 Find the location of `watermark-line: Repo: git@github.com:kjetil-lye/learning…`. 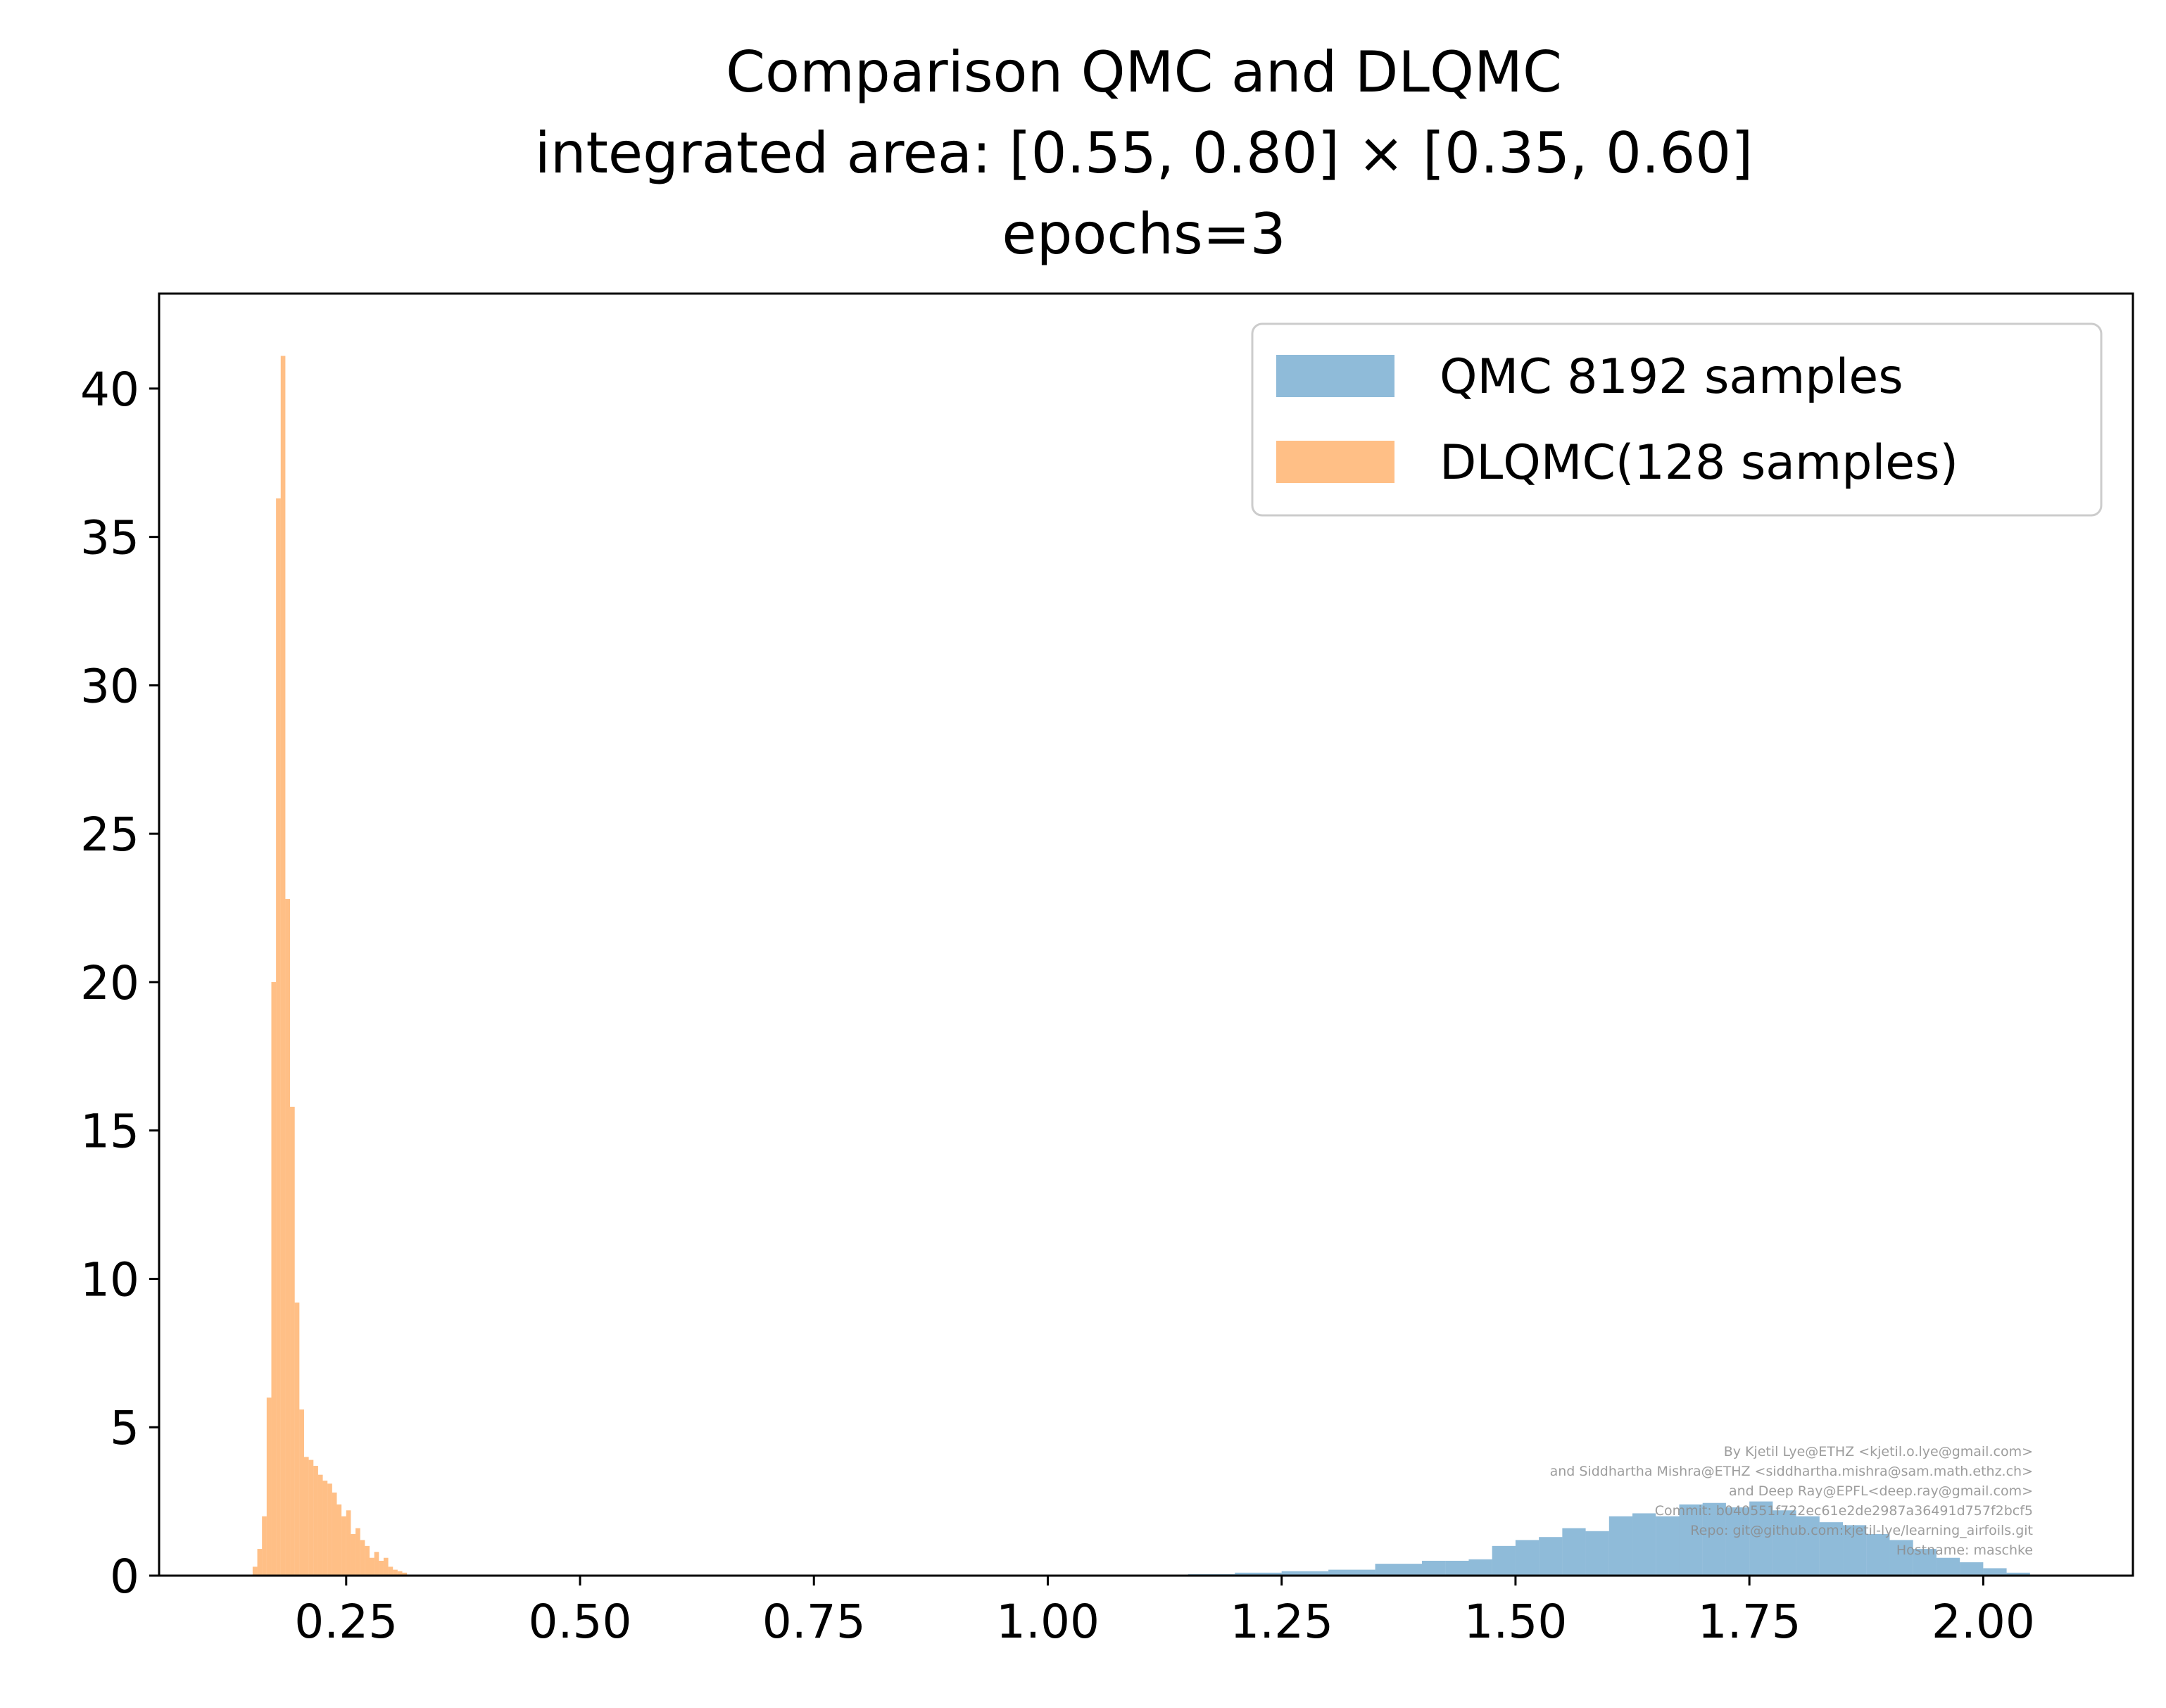

watermark-line: Repo: git@github.com:kjetil-lye/learning… is located at coordinates (1861, 1530).